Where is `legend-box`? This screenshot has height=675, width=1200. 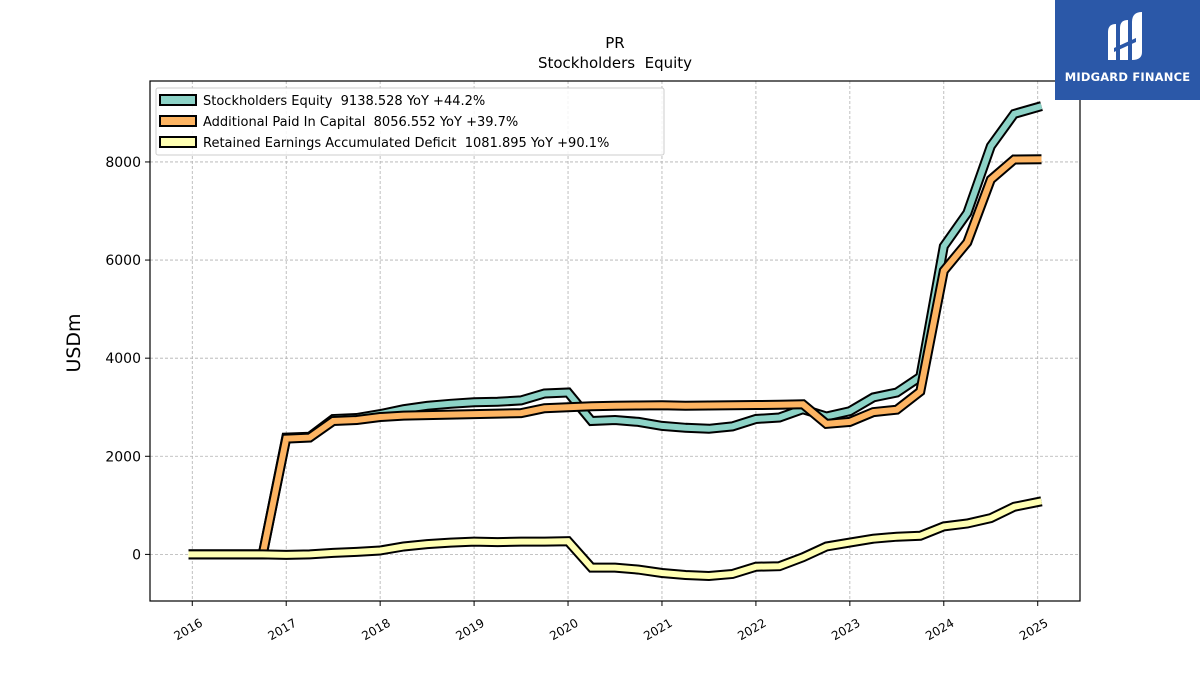
legend-box is located at coordinates (410, 121).